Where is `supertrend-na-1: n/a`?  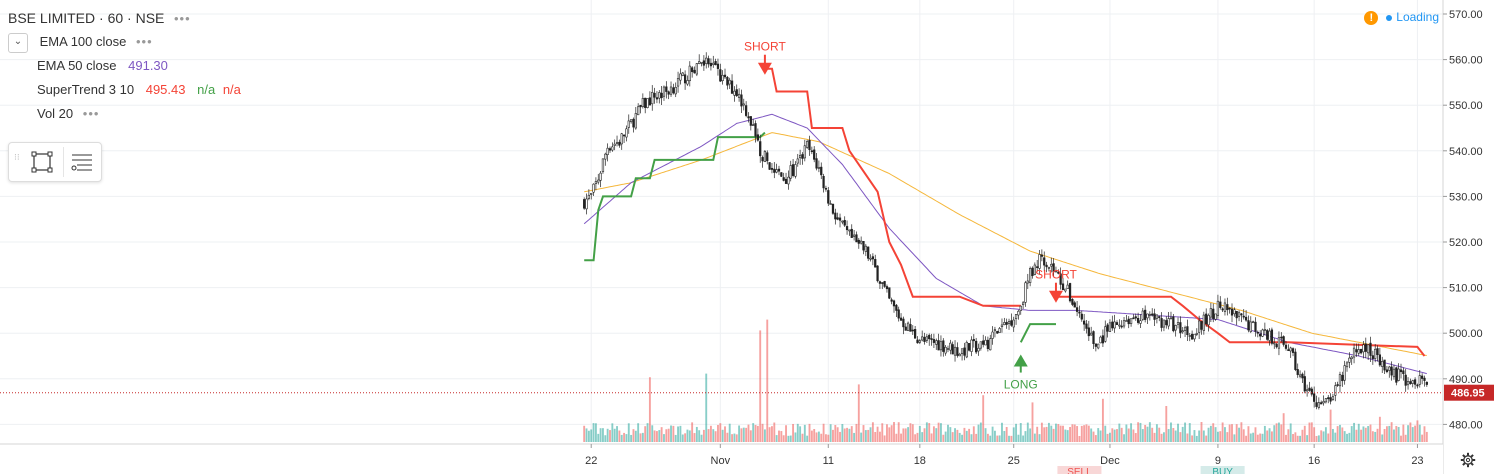 supertrend-na-1: n/a is located at coordinates (206, 89).